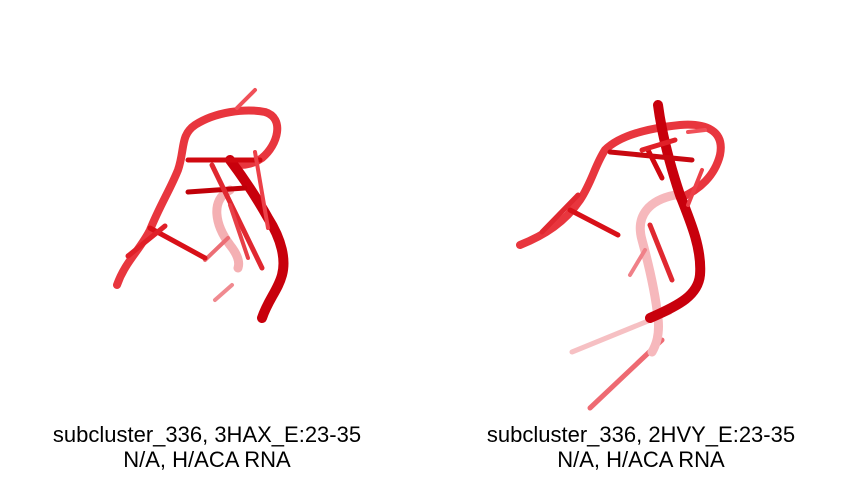  I want to click on rna-cartoon-3hax, so click(201, 205).